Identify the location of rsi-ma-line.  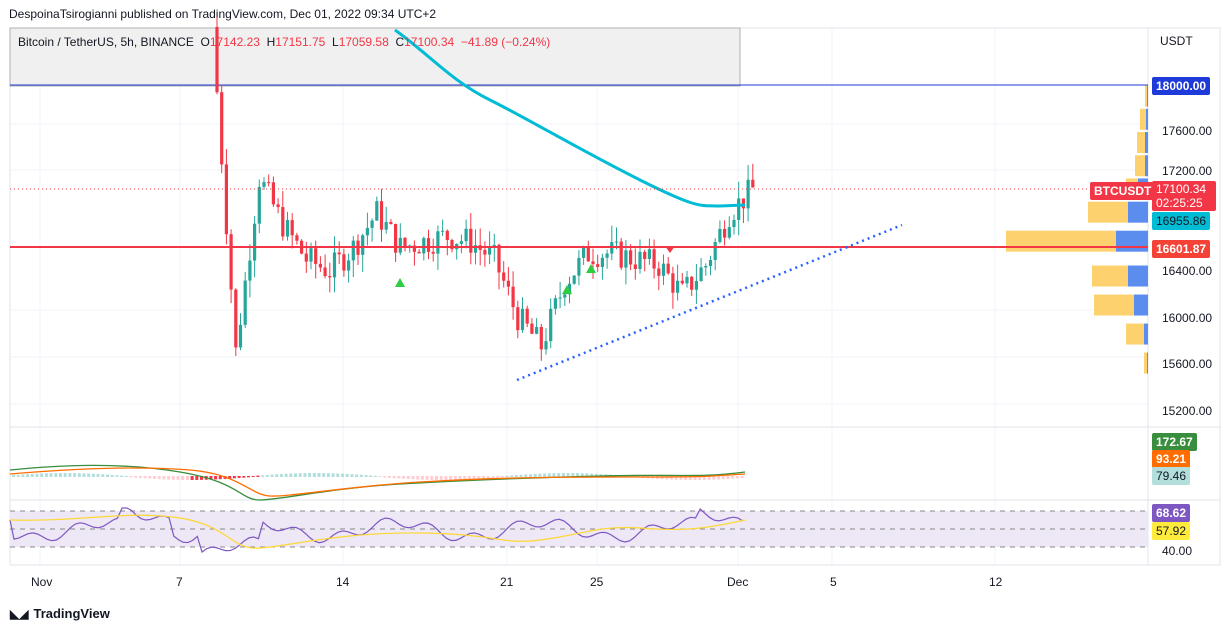
(377, 531).